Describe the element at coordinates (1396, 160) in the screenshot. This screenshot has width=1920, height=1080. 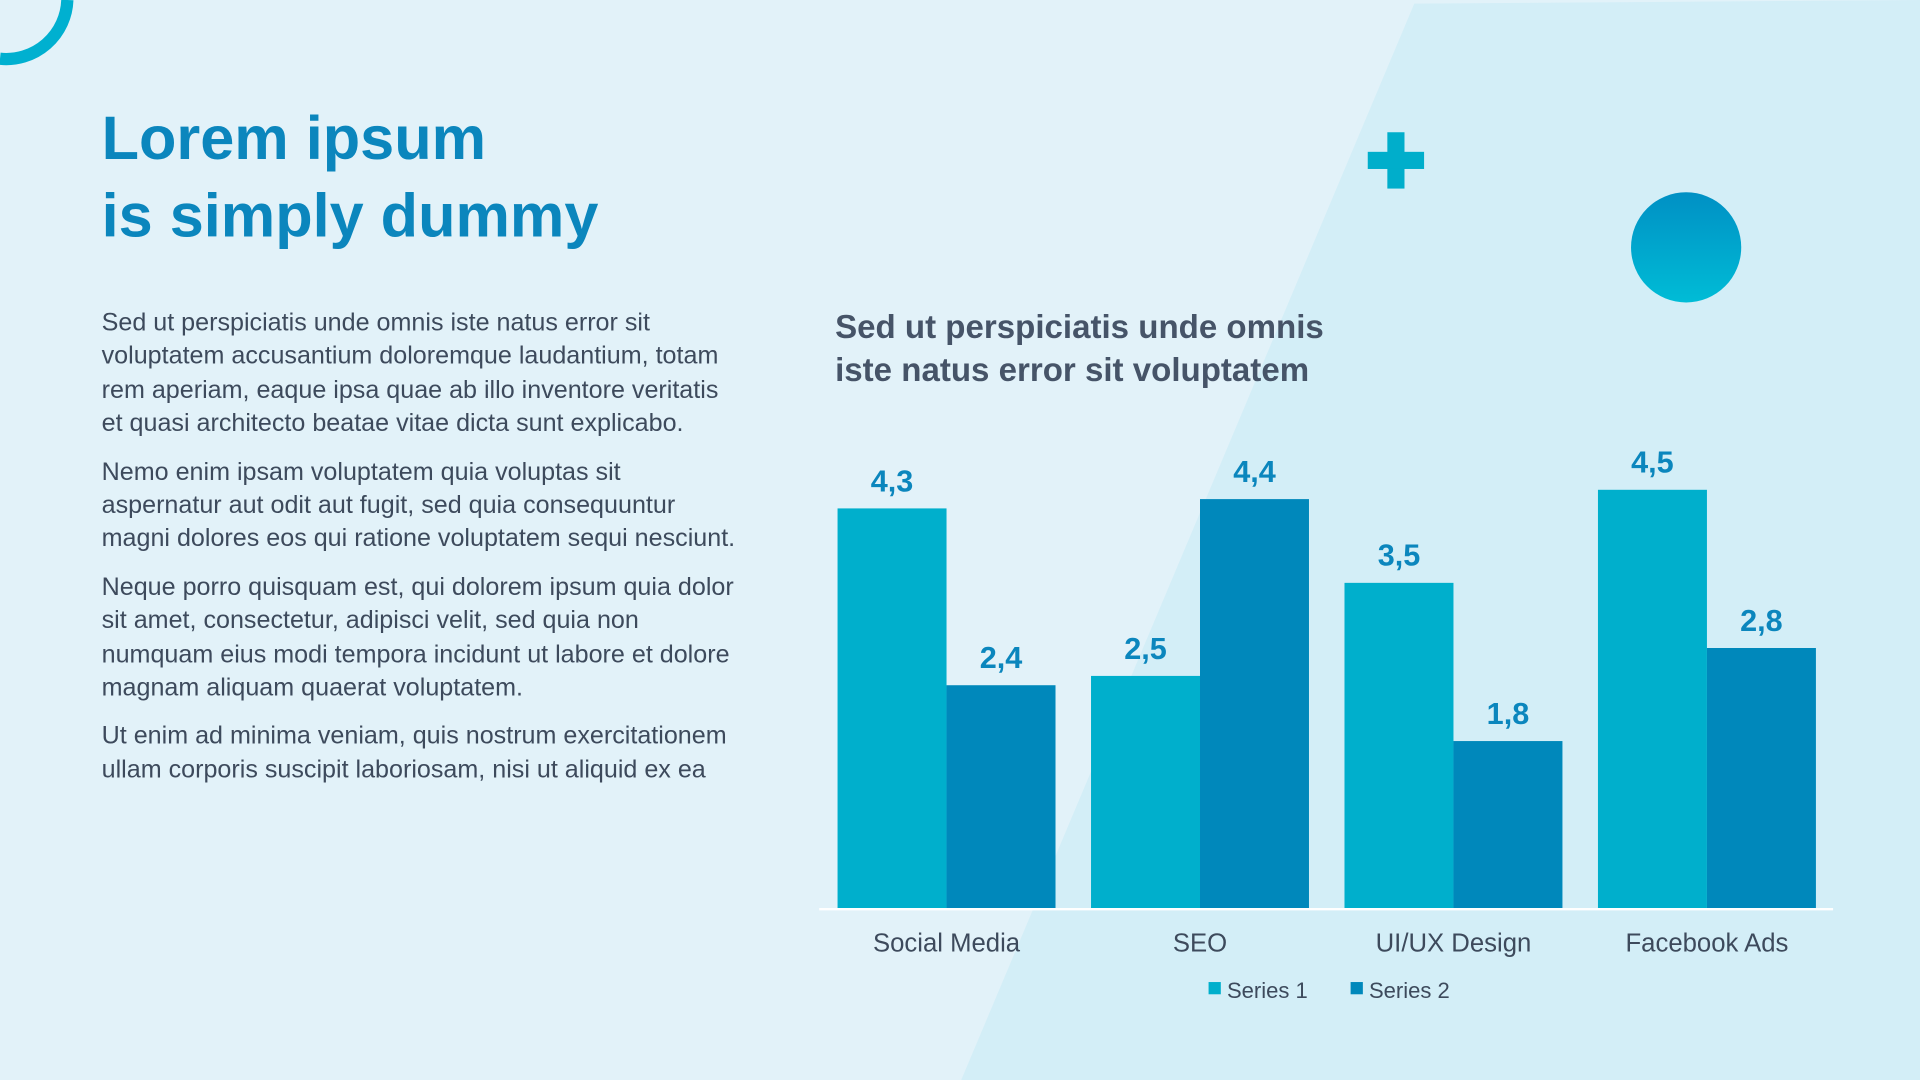
I see `plus-icon` at that location.